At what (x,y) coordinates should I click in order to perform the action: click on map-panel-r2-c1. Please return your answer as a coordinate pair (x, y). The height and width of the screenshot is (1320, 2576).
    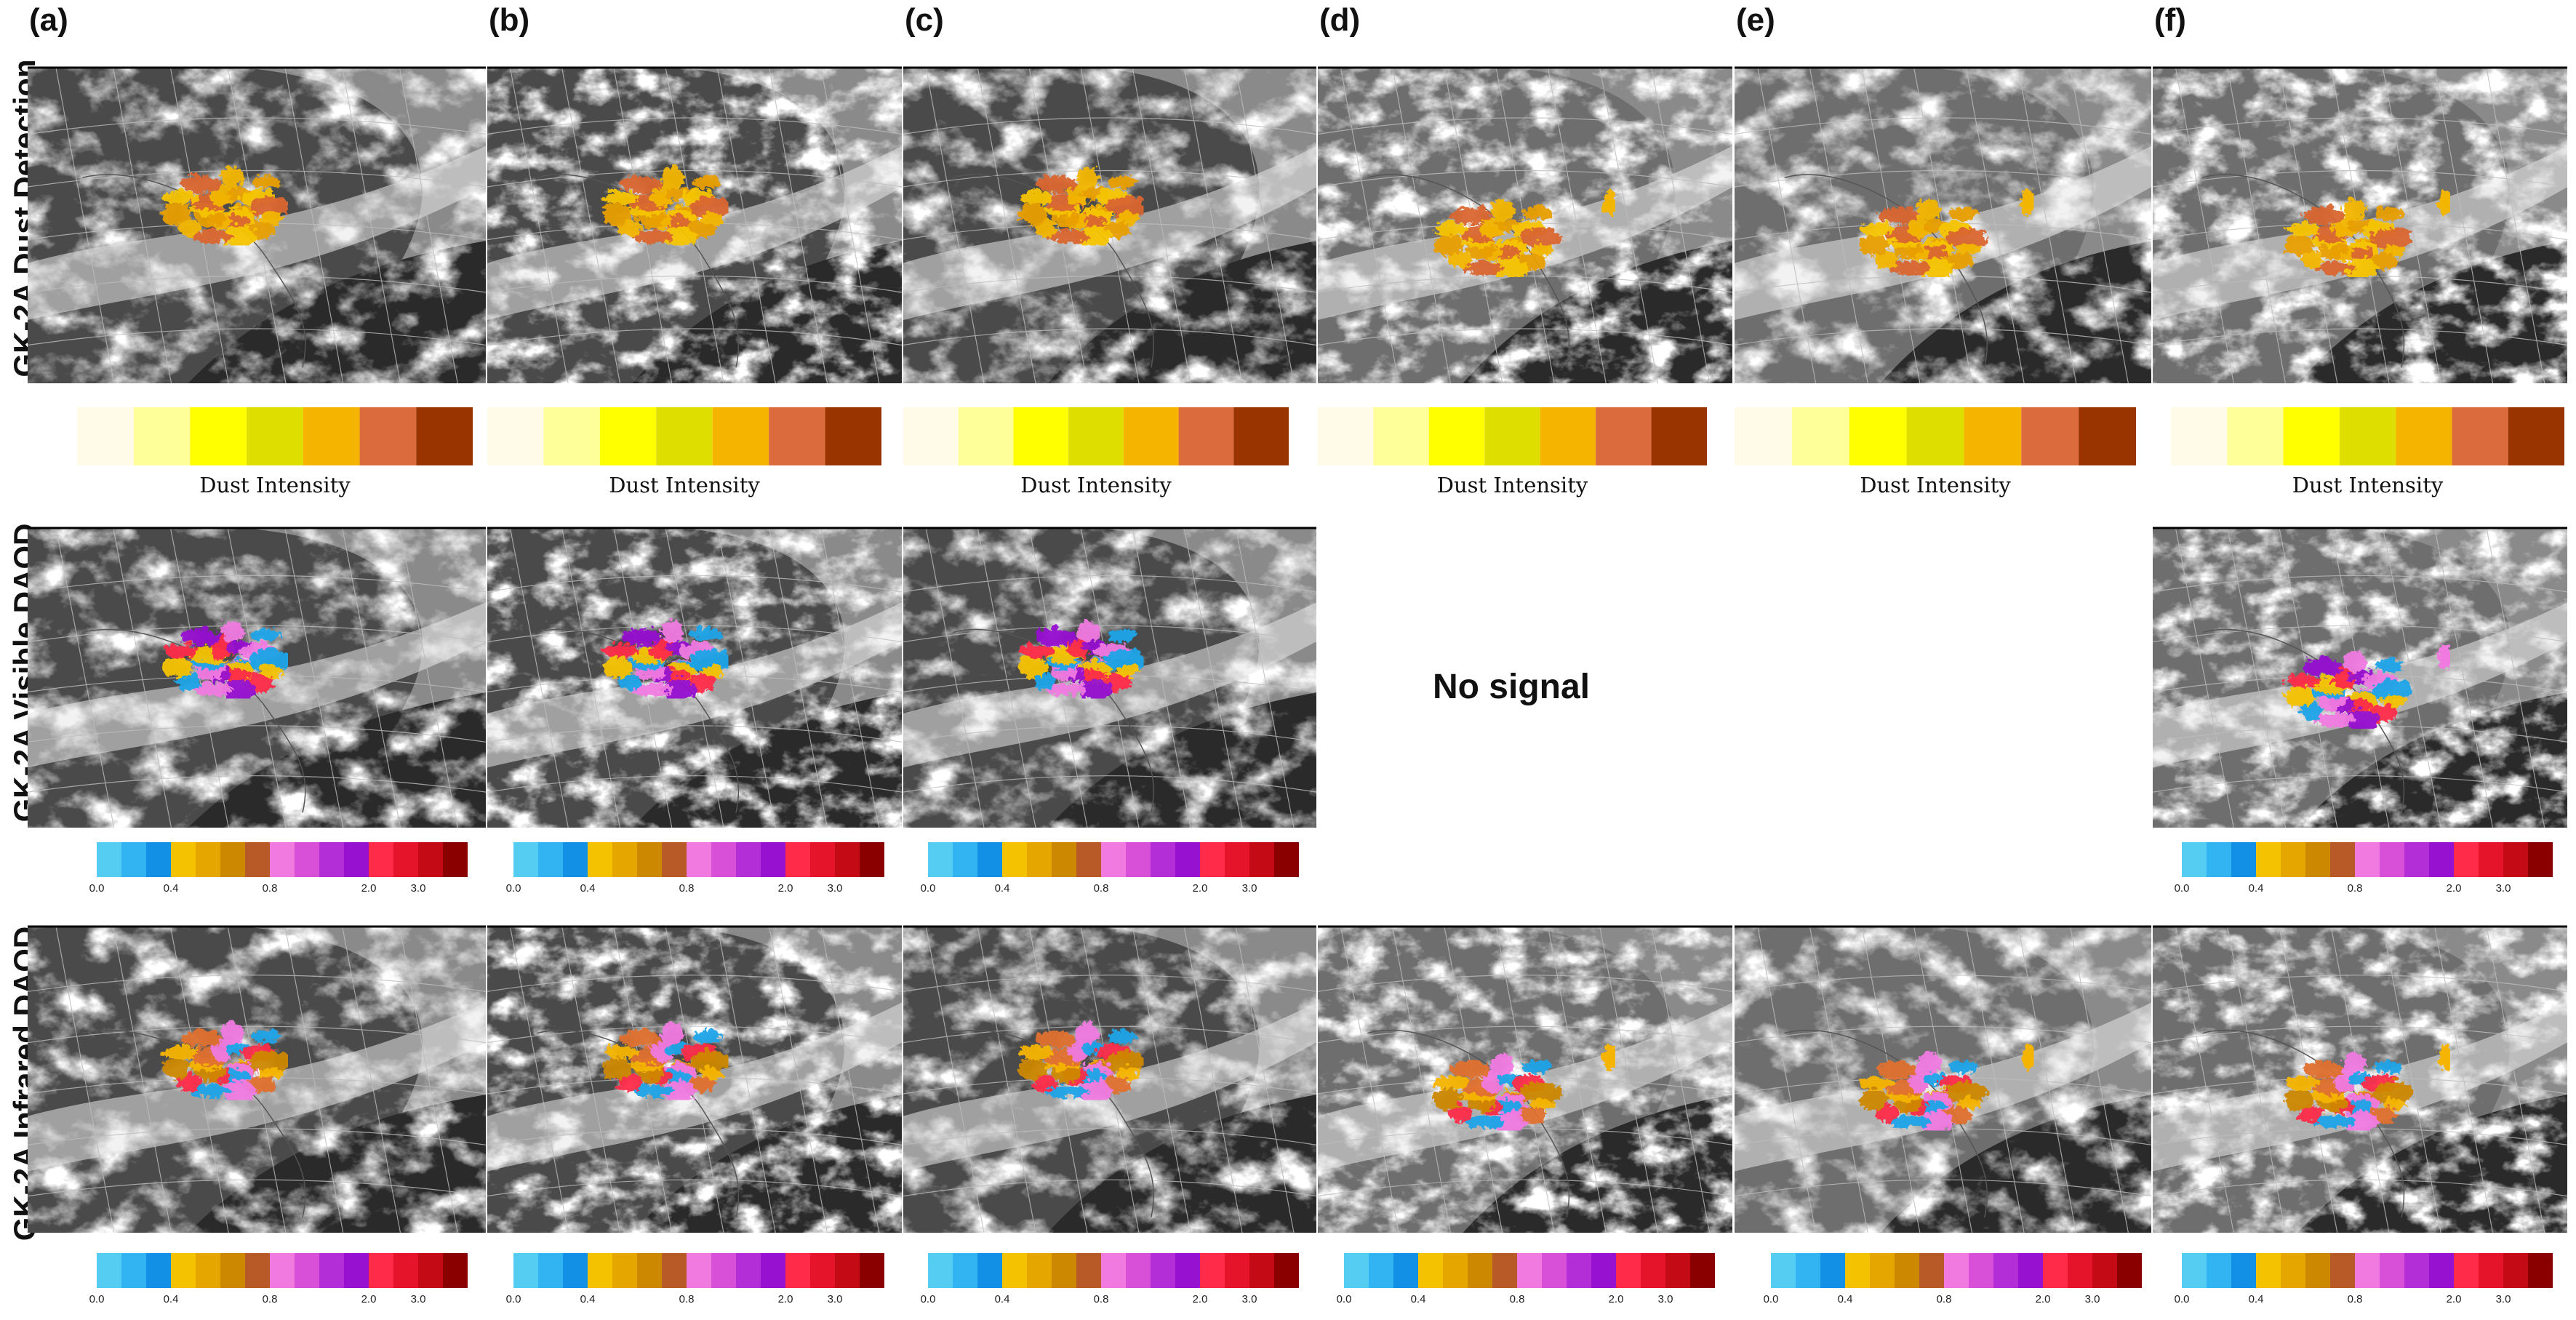
    Looking at the image, I should click on (257, 677).